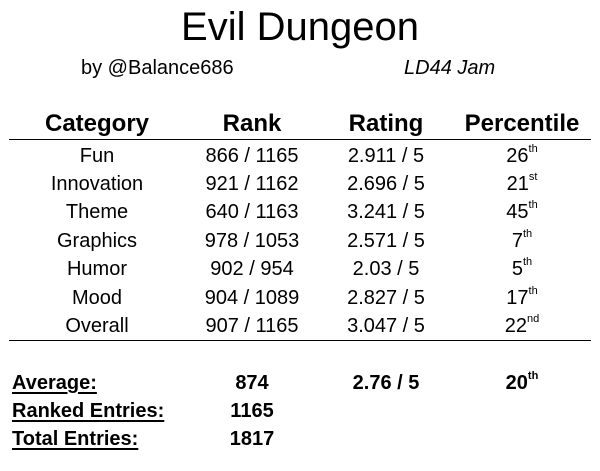 This screenshot has height=471, width=600. Describe the element at coordinates (517, 241) in the screenshot. I see `percentile-value: 7` at that location.